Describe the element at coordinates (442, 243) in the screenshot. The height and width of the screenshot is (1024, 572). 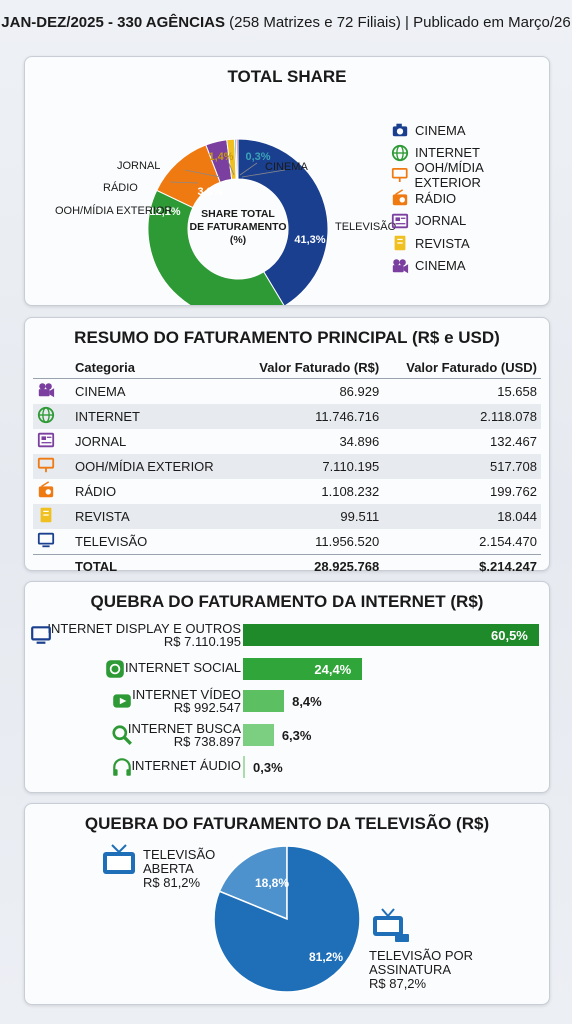
I see `legend-label: REVISTA` at that location.